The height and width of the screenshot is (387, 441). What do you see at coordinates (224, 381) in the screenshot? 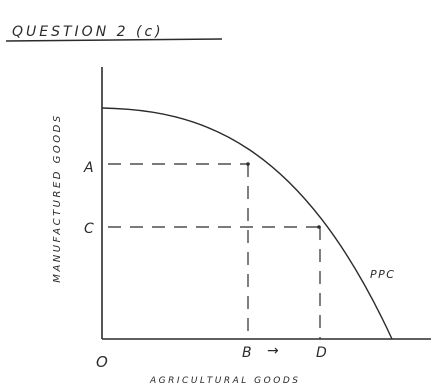
I see `x-axis-label: AGRICULTURAL GOODS` at bounding box center [224, 381].